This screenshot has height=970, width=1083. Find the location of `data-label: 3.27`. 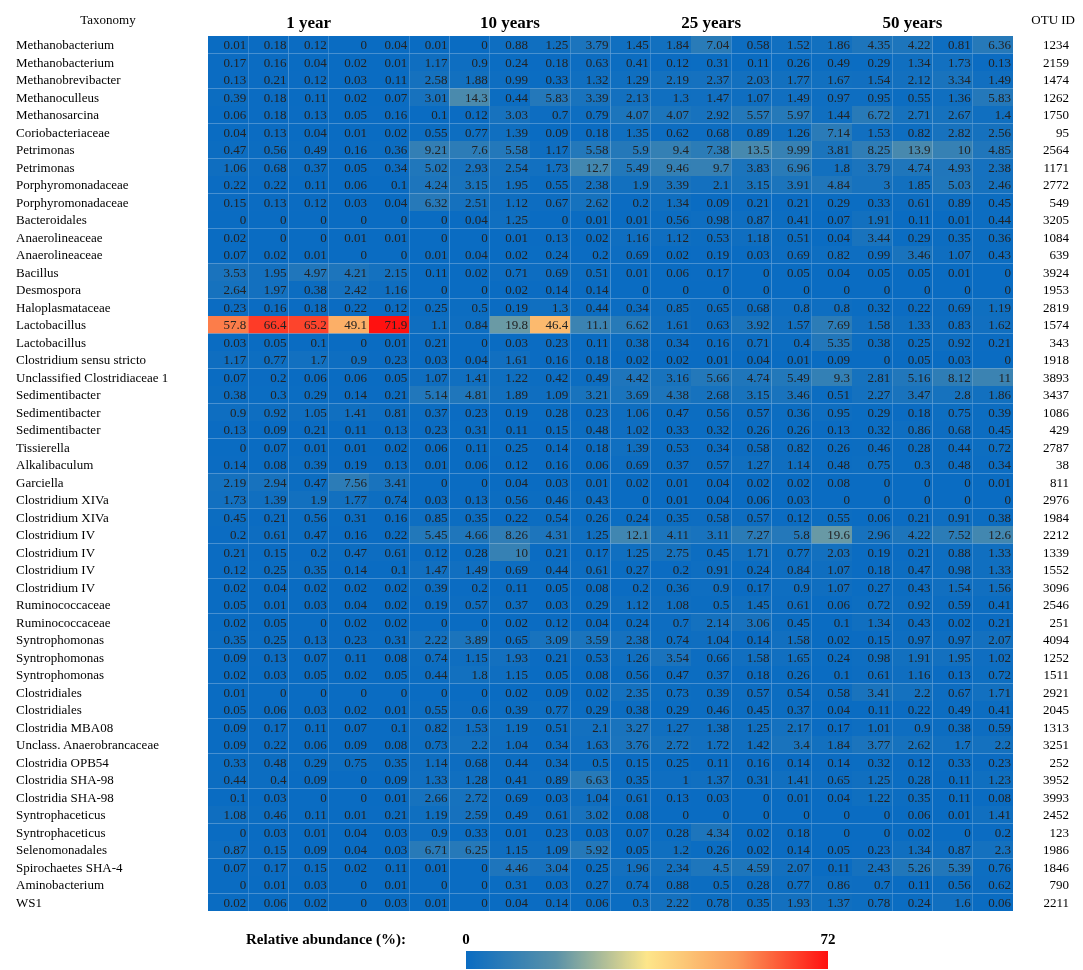

data-label: 3.27 is located at coordinates (638, 727).